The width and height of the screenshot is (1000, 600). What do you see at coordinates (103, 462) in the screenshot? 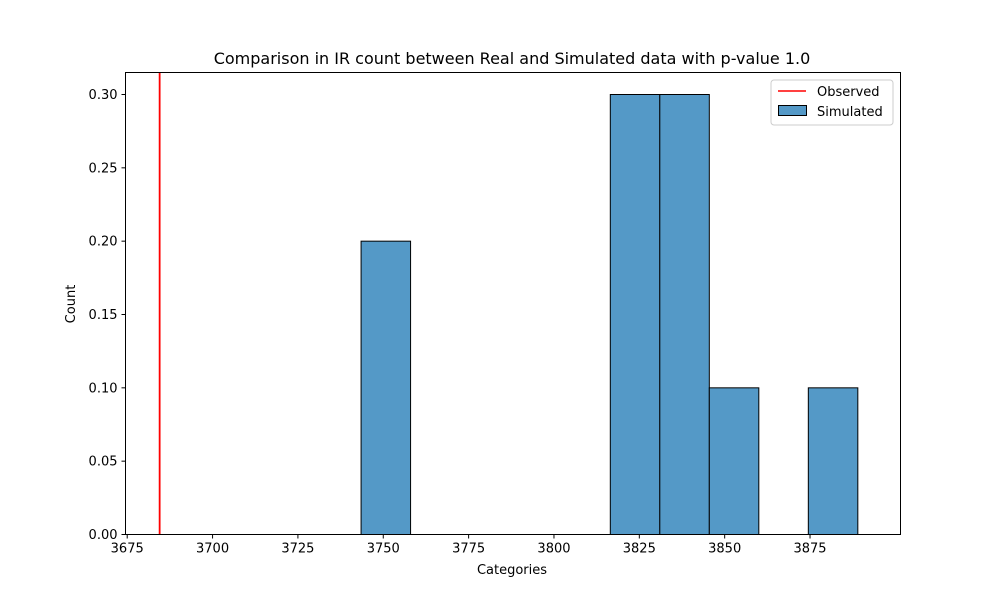
I see `y-tick-label: 0.05` at bounding box center [103, 462].